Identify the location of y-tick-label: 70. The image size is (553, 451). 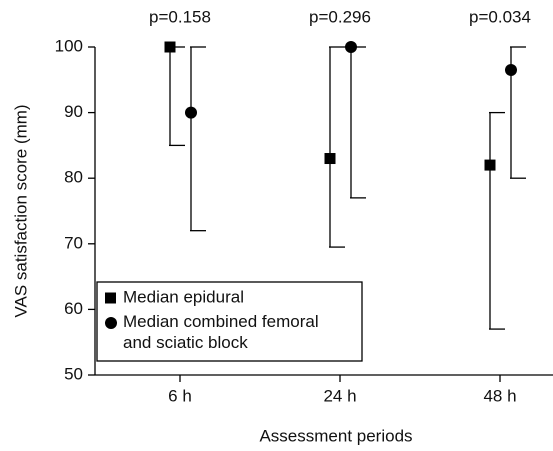
(73, 242).